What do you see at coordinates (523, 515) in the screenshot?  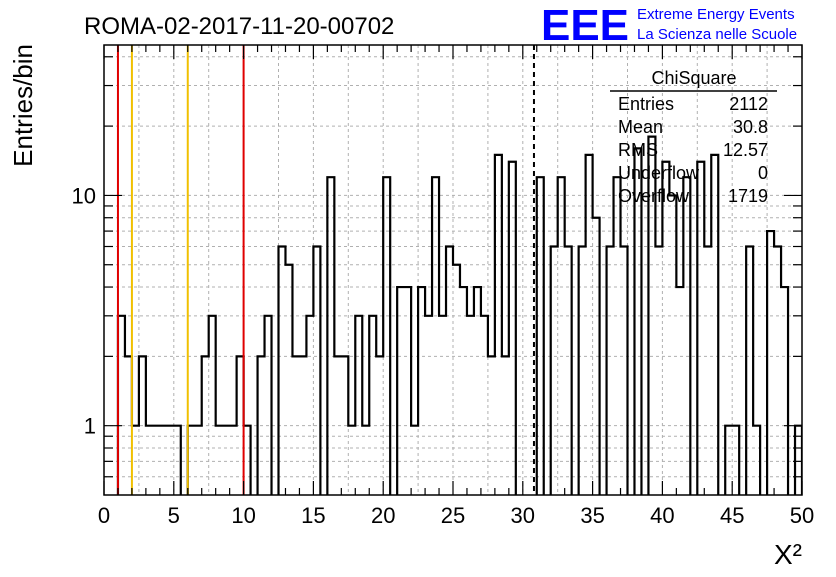 I see `x-tick-label: 30` at bounding box center [523, 515].